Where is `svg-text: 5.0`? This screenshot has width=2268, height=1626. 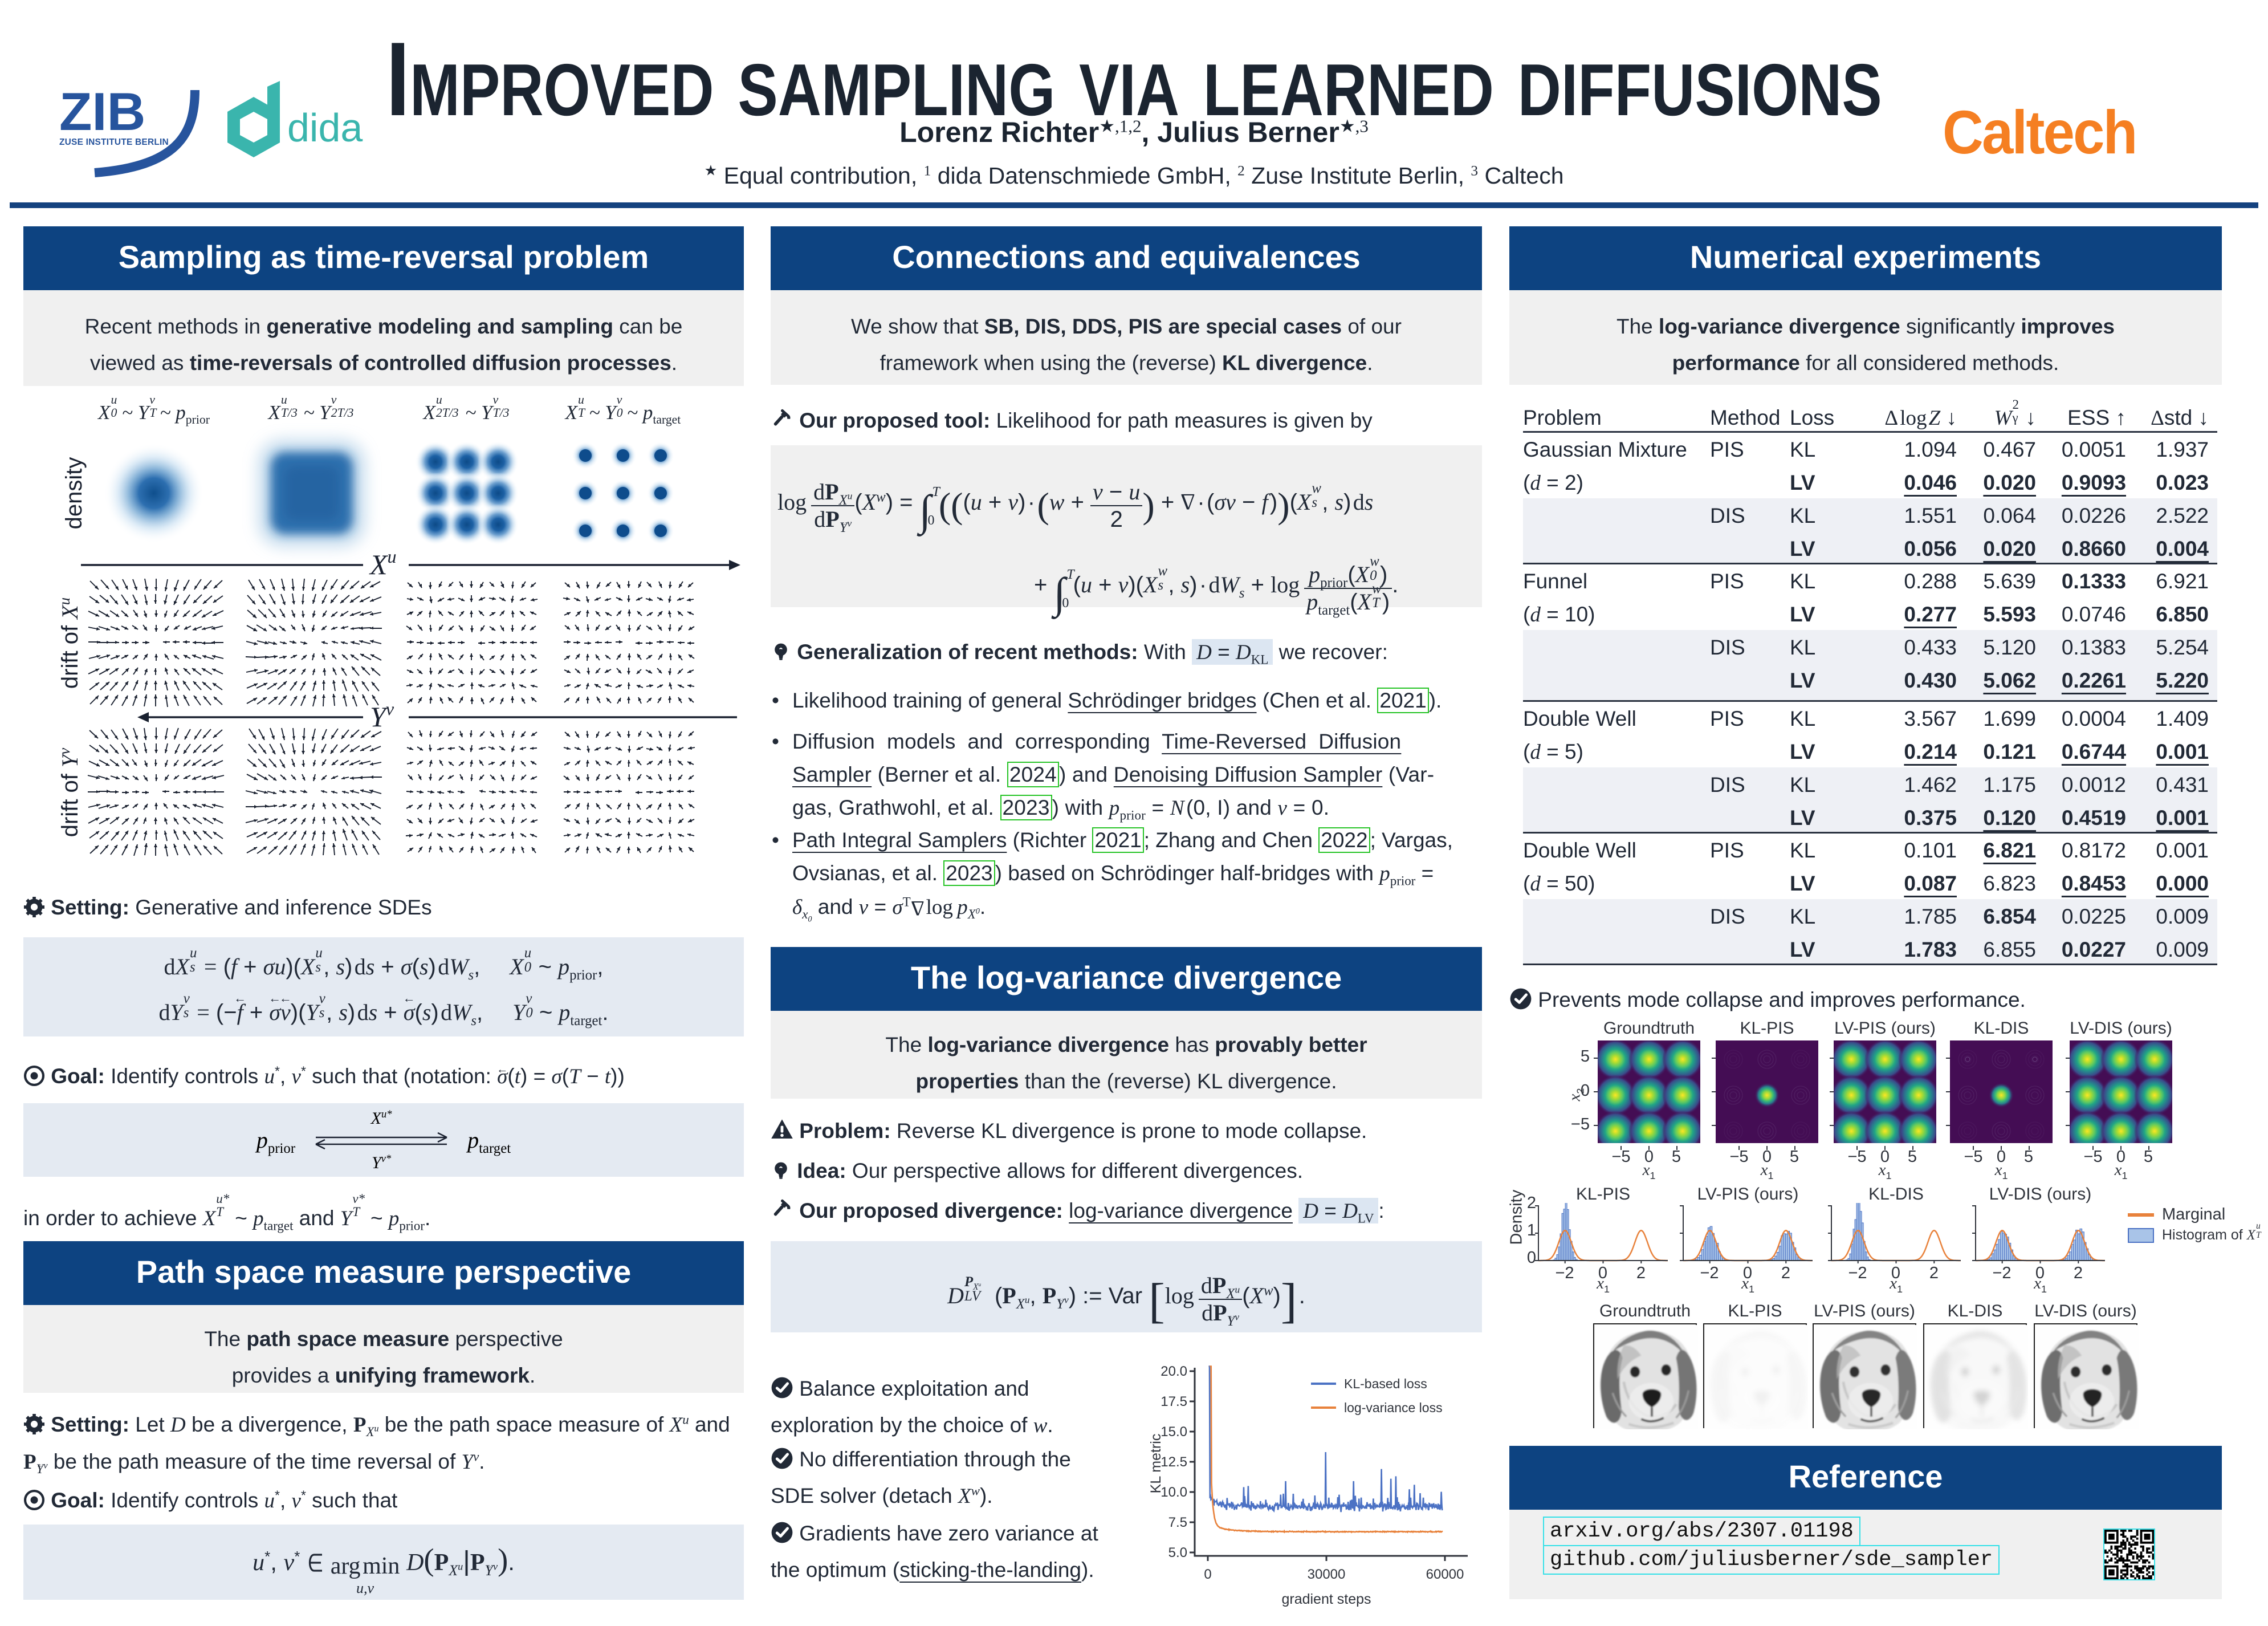 svg-text: 5.0 is located at coordinates (1177, 1553).